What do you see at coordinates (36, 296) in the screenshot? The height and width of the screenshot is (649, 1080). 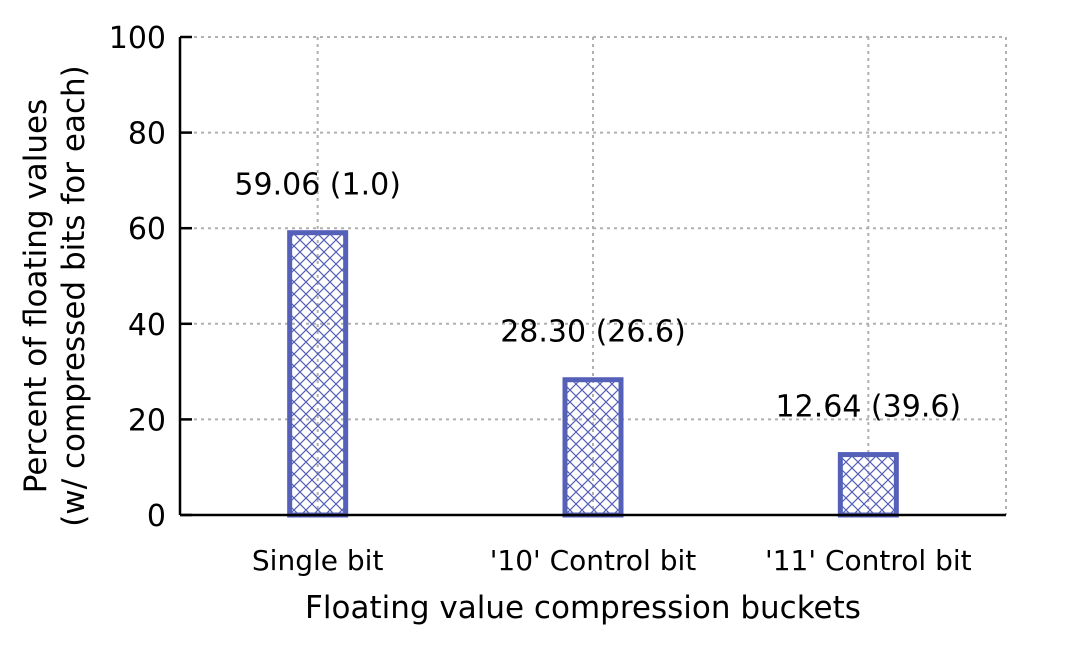 I see `y-axis-title-line-0: Percent of floating values` at bounding box center [36, 296].